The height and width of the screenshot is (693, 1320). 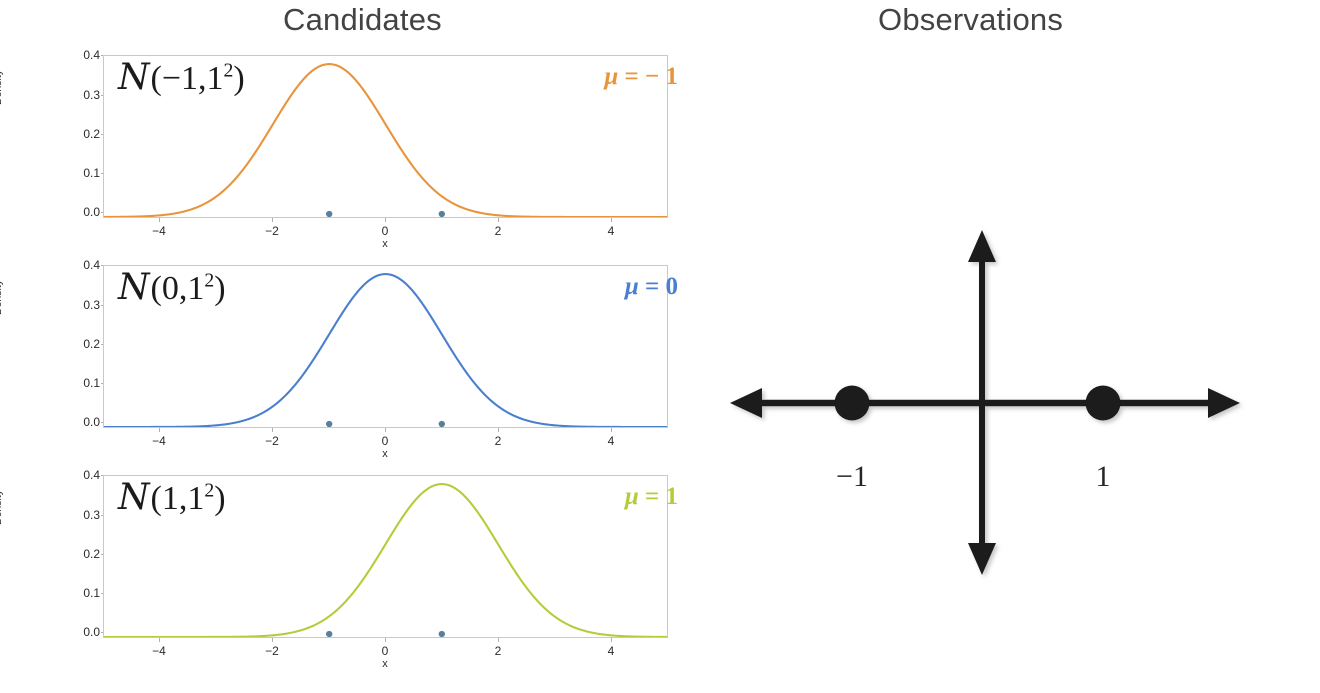 I want to click on mu-annotation-0: μ = − 1, so click(x=641, y=77).